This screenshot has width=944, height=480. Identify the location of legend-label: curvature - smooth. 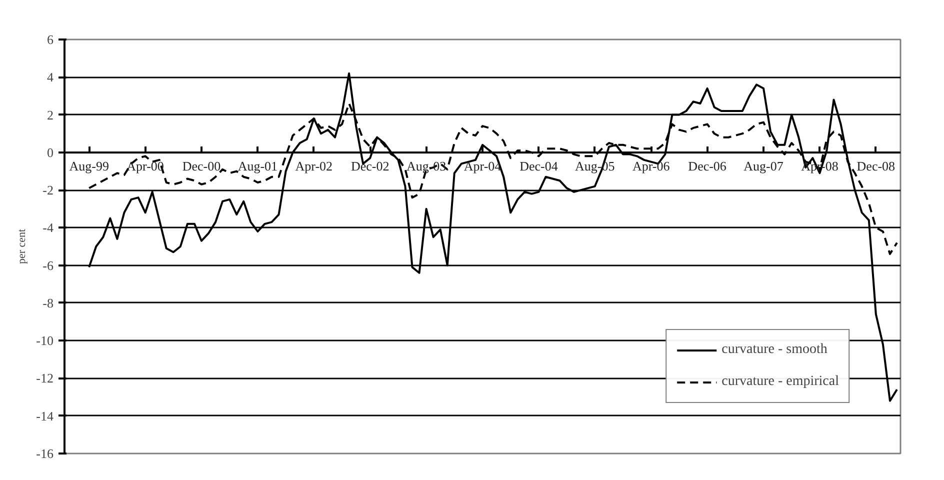
(775, 350).